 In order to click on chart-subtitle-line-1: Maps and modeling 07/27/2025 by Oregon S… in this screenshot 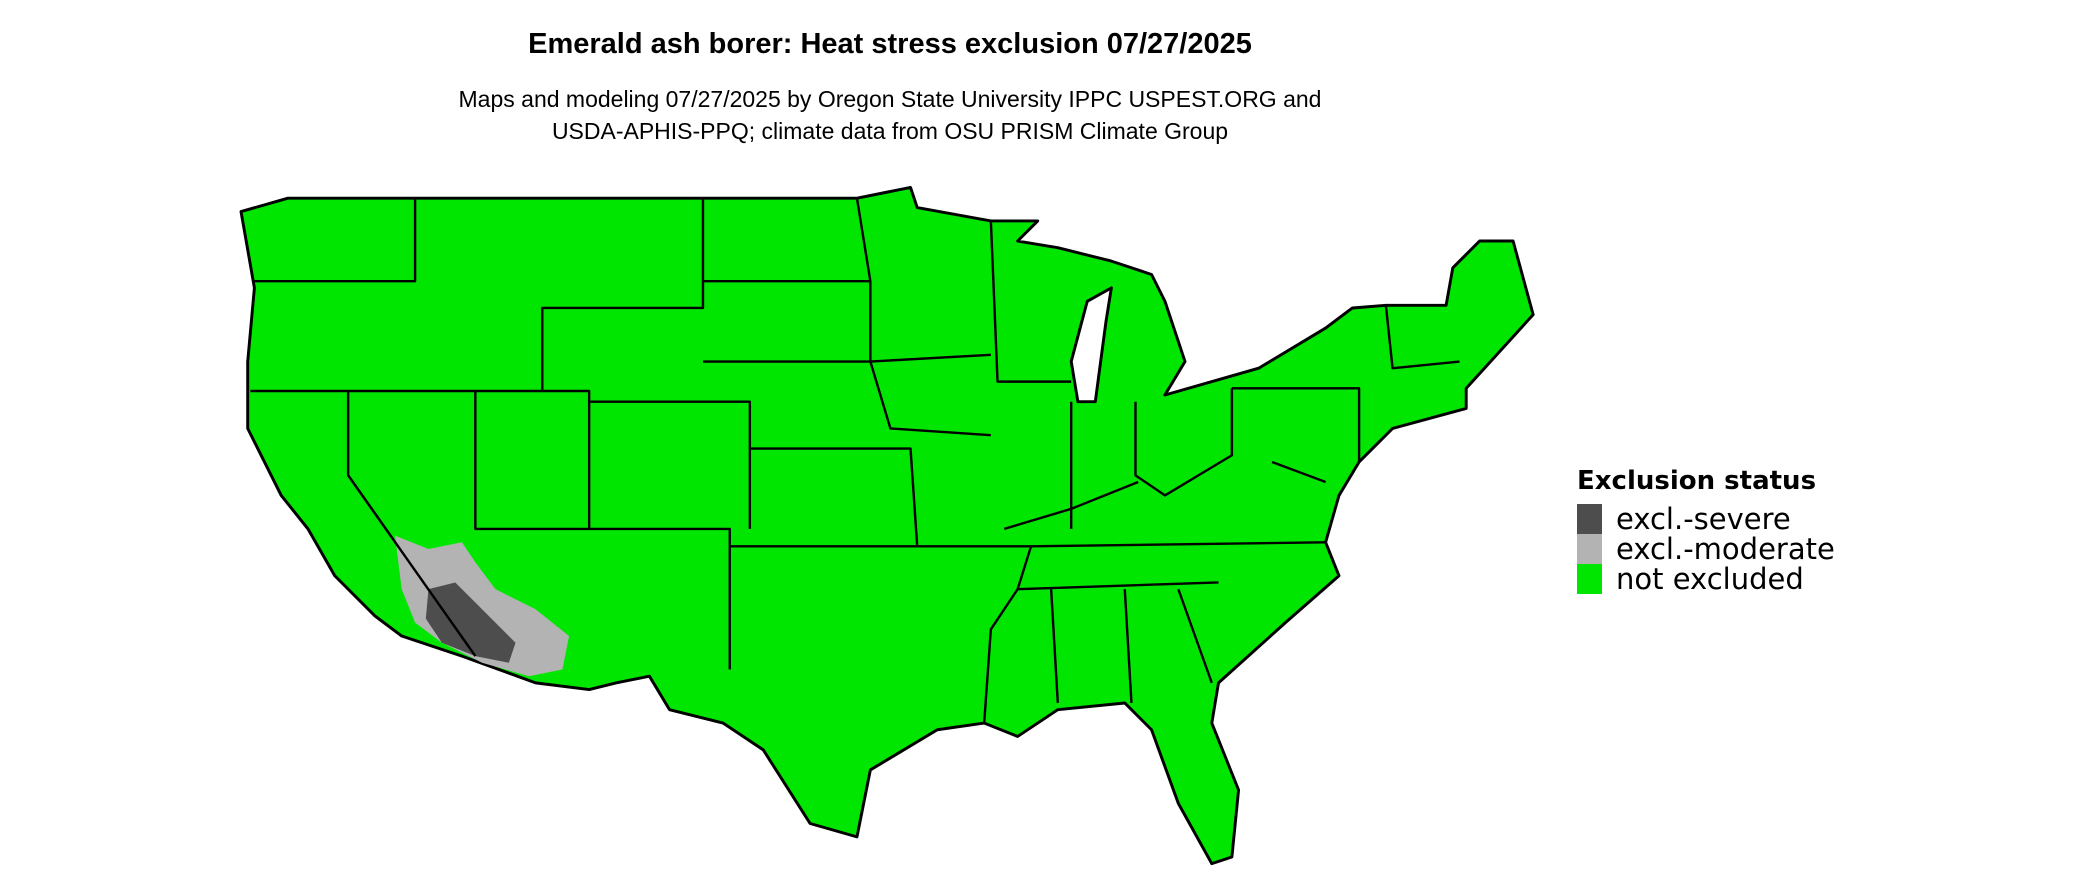, I will do `click(890, 99)`.